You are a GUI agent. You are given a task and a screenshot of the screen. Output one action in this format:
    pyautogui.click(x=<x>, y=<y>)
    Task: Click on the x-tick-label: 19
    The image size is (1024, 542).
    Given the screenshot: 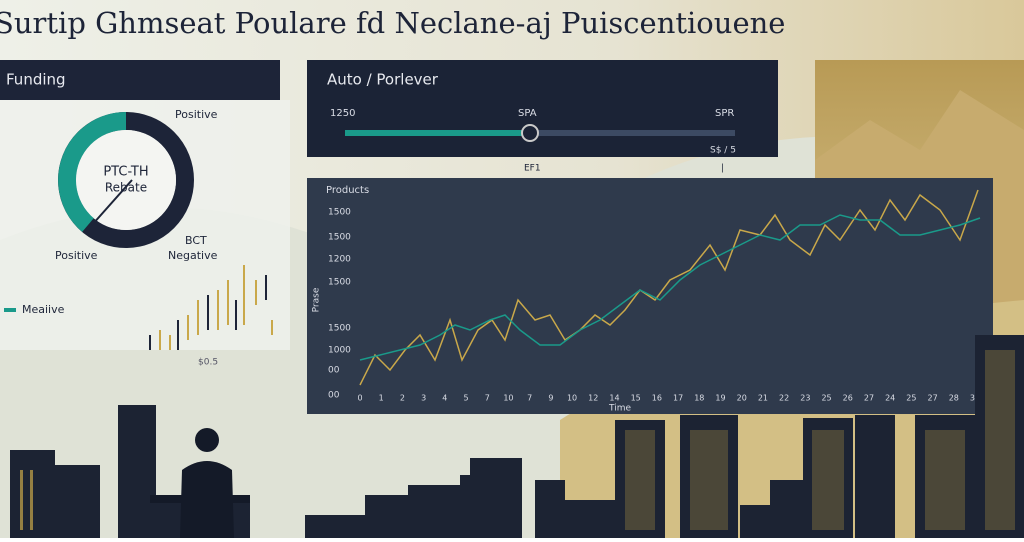 What is the action you would take?
    pyautogui.click(x=720, y=398)
    